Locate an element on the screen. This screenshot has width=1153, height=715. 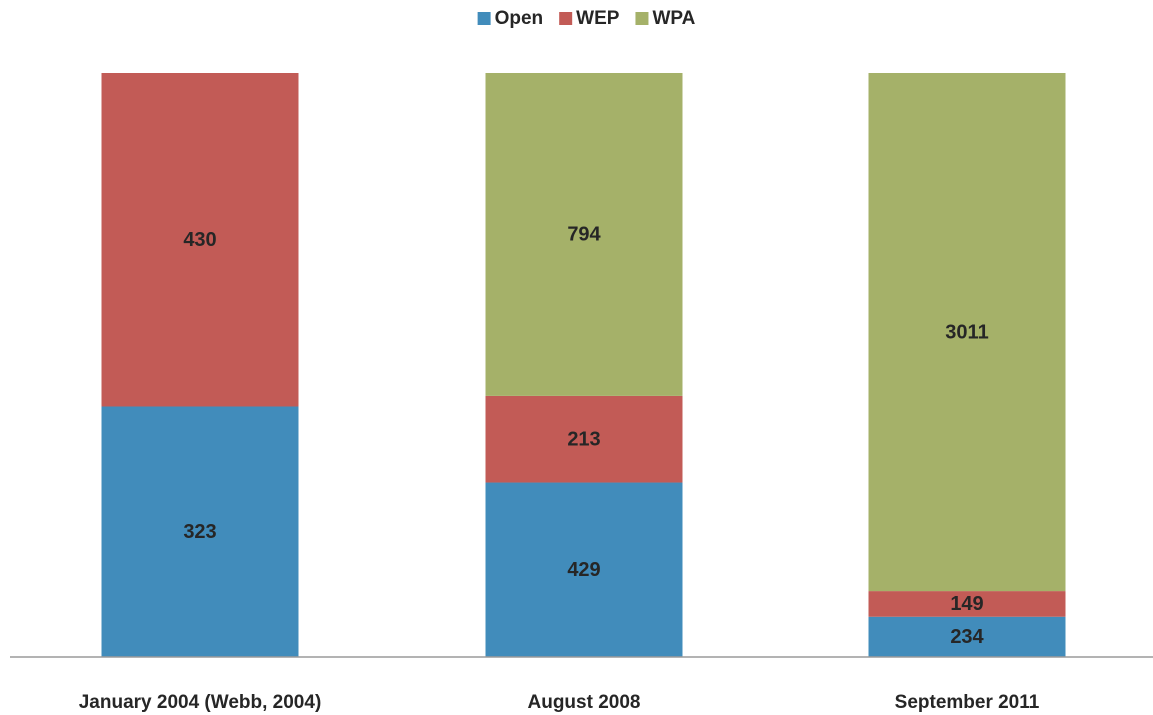
legend-label: WPA is located at coordinates (673, 18).